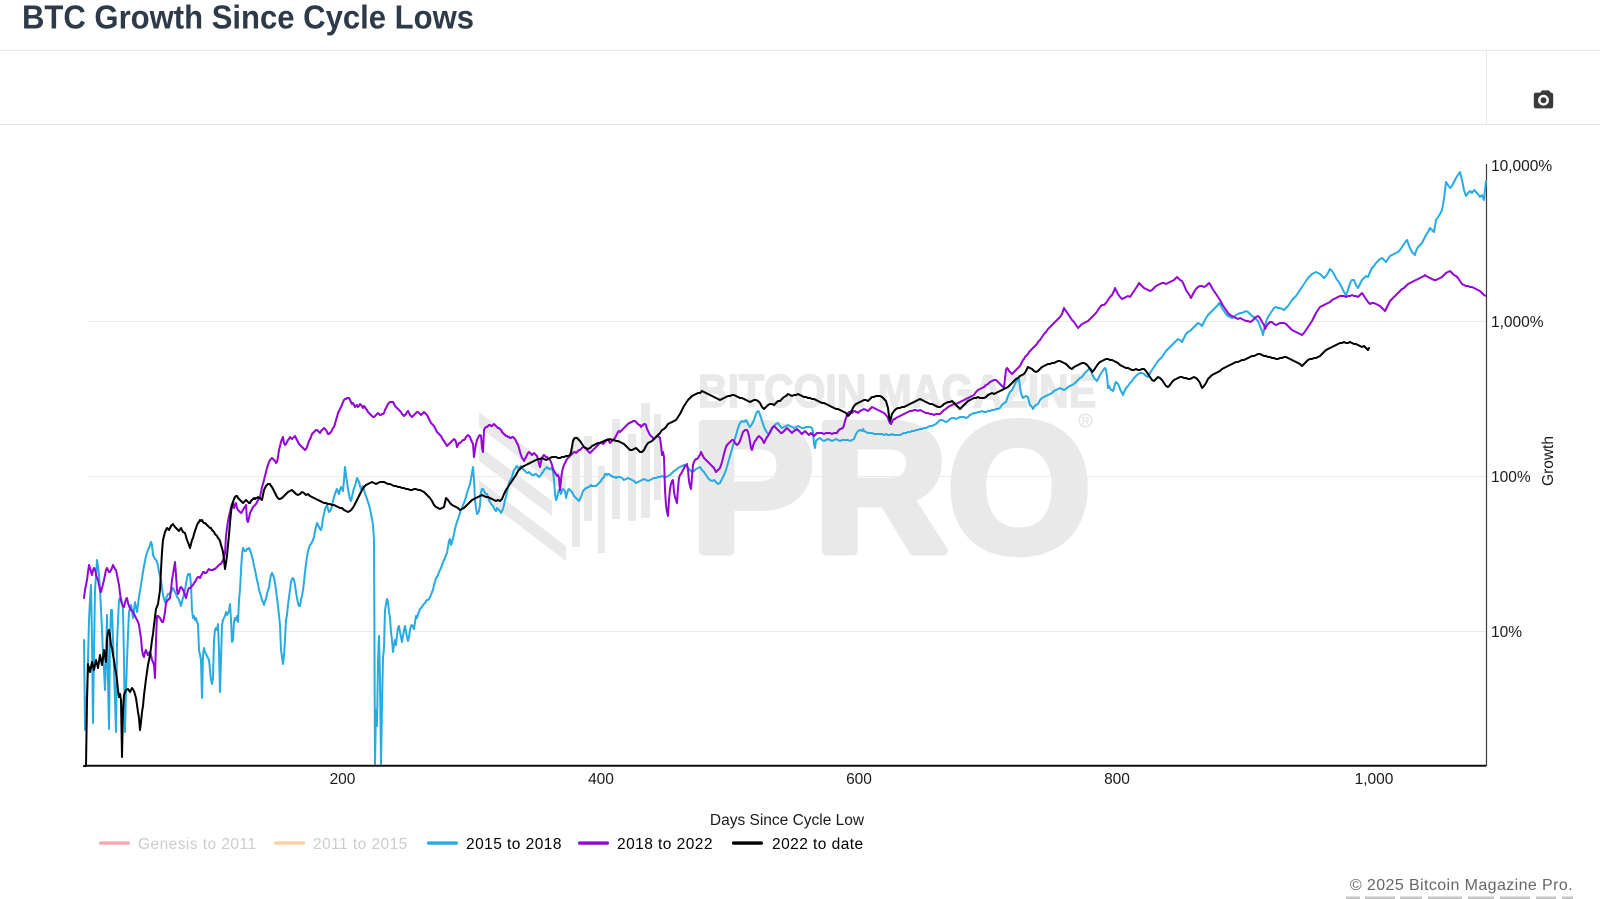  Describe the element at coordinates (248, 18) in the screenshot. I see `svg-text: BTC Growth Since Cycle Lows` at that location.